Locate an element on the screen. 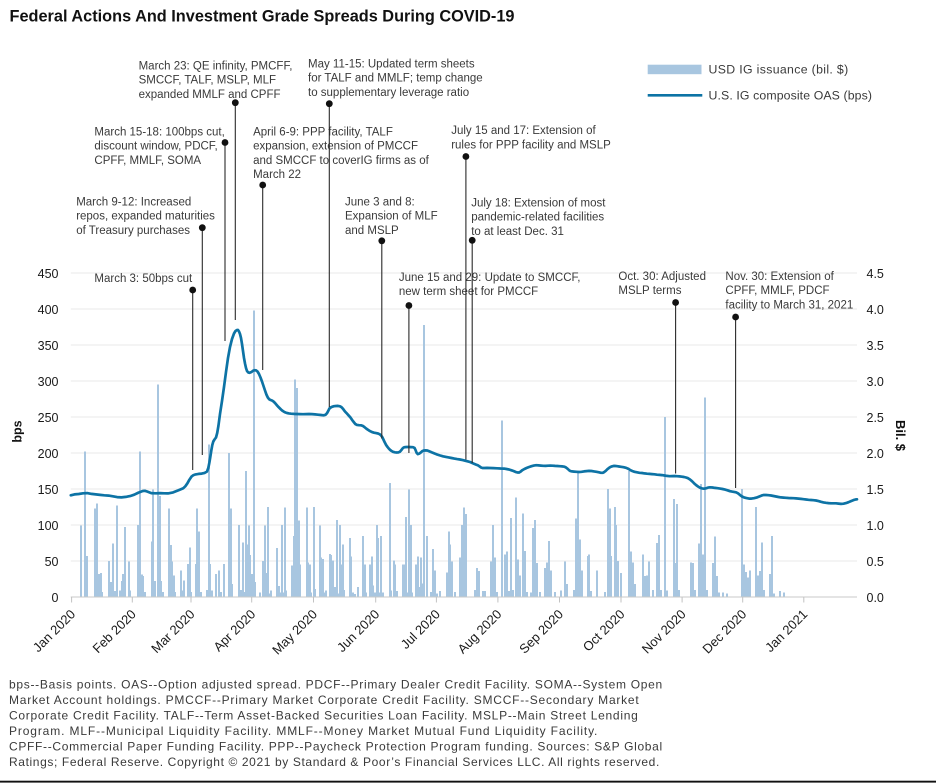 This screenshot has width=936, height=784. svg-text: Oct. 30: Adjusted is located at coordinates (662, 277).